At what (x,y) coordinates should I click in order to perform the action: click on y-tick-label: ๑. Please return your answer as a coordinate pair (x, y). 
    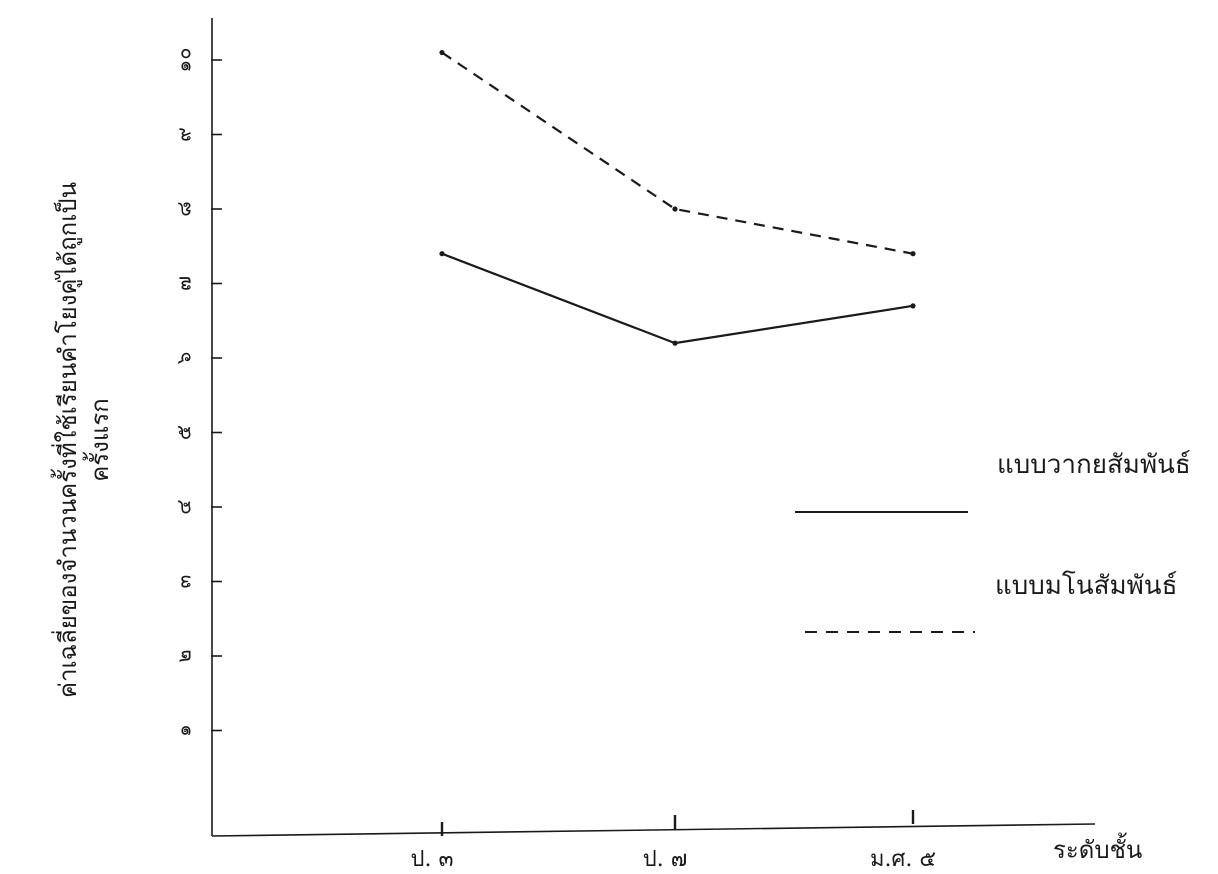
    Looking at the image, I should click on (184, 730).